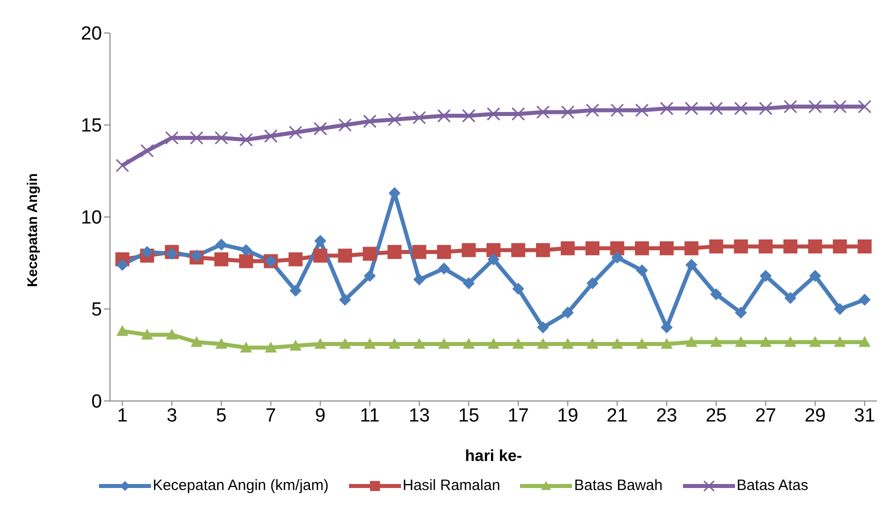 The height and width of the screenshot is (506, 893). Describe the element at coordinates (271, 415) in the screenshot. I see `x-tick-label: 7` at that location.